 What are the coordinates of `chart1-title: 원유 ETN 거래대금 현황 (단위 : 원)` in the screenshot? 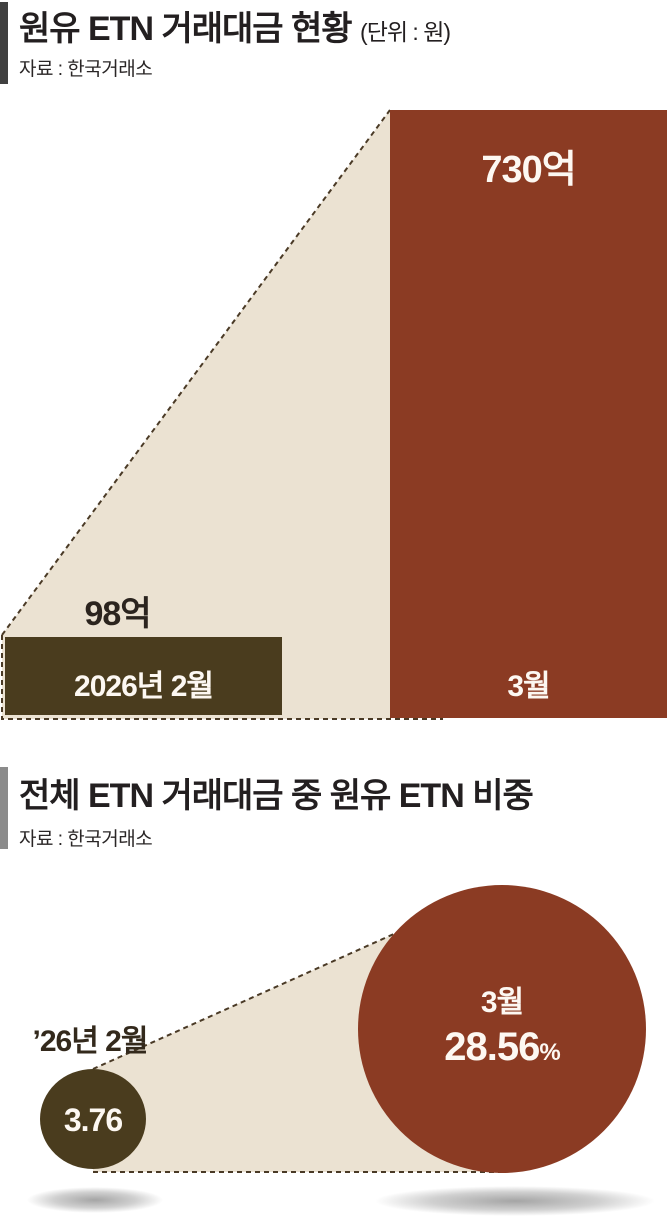 It's located at (235, 25).